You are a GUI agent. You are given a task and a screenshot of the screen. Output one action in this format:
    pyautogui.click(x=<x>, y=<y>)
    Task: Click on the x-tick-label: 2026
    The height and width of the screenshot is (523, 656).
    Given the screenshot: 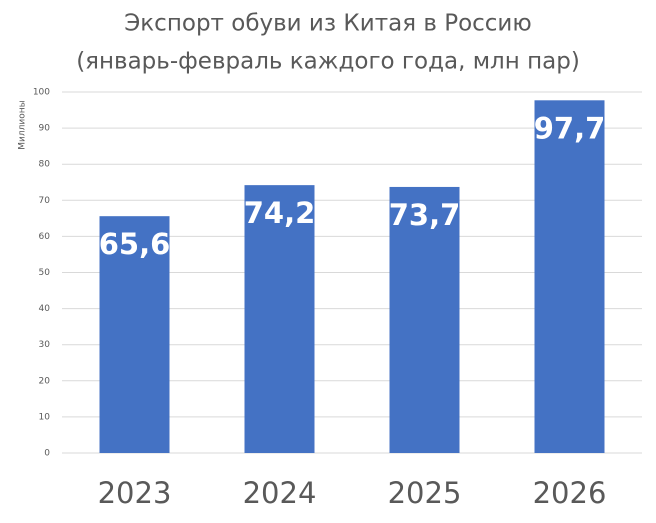 What is the action you would take?
    pyautogui.click(x=570, y=493)
    